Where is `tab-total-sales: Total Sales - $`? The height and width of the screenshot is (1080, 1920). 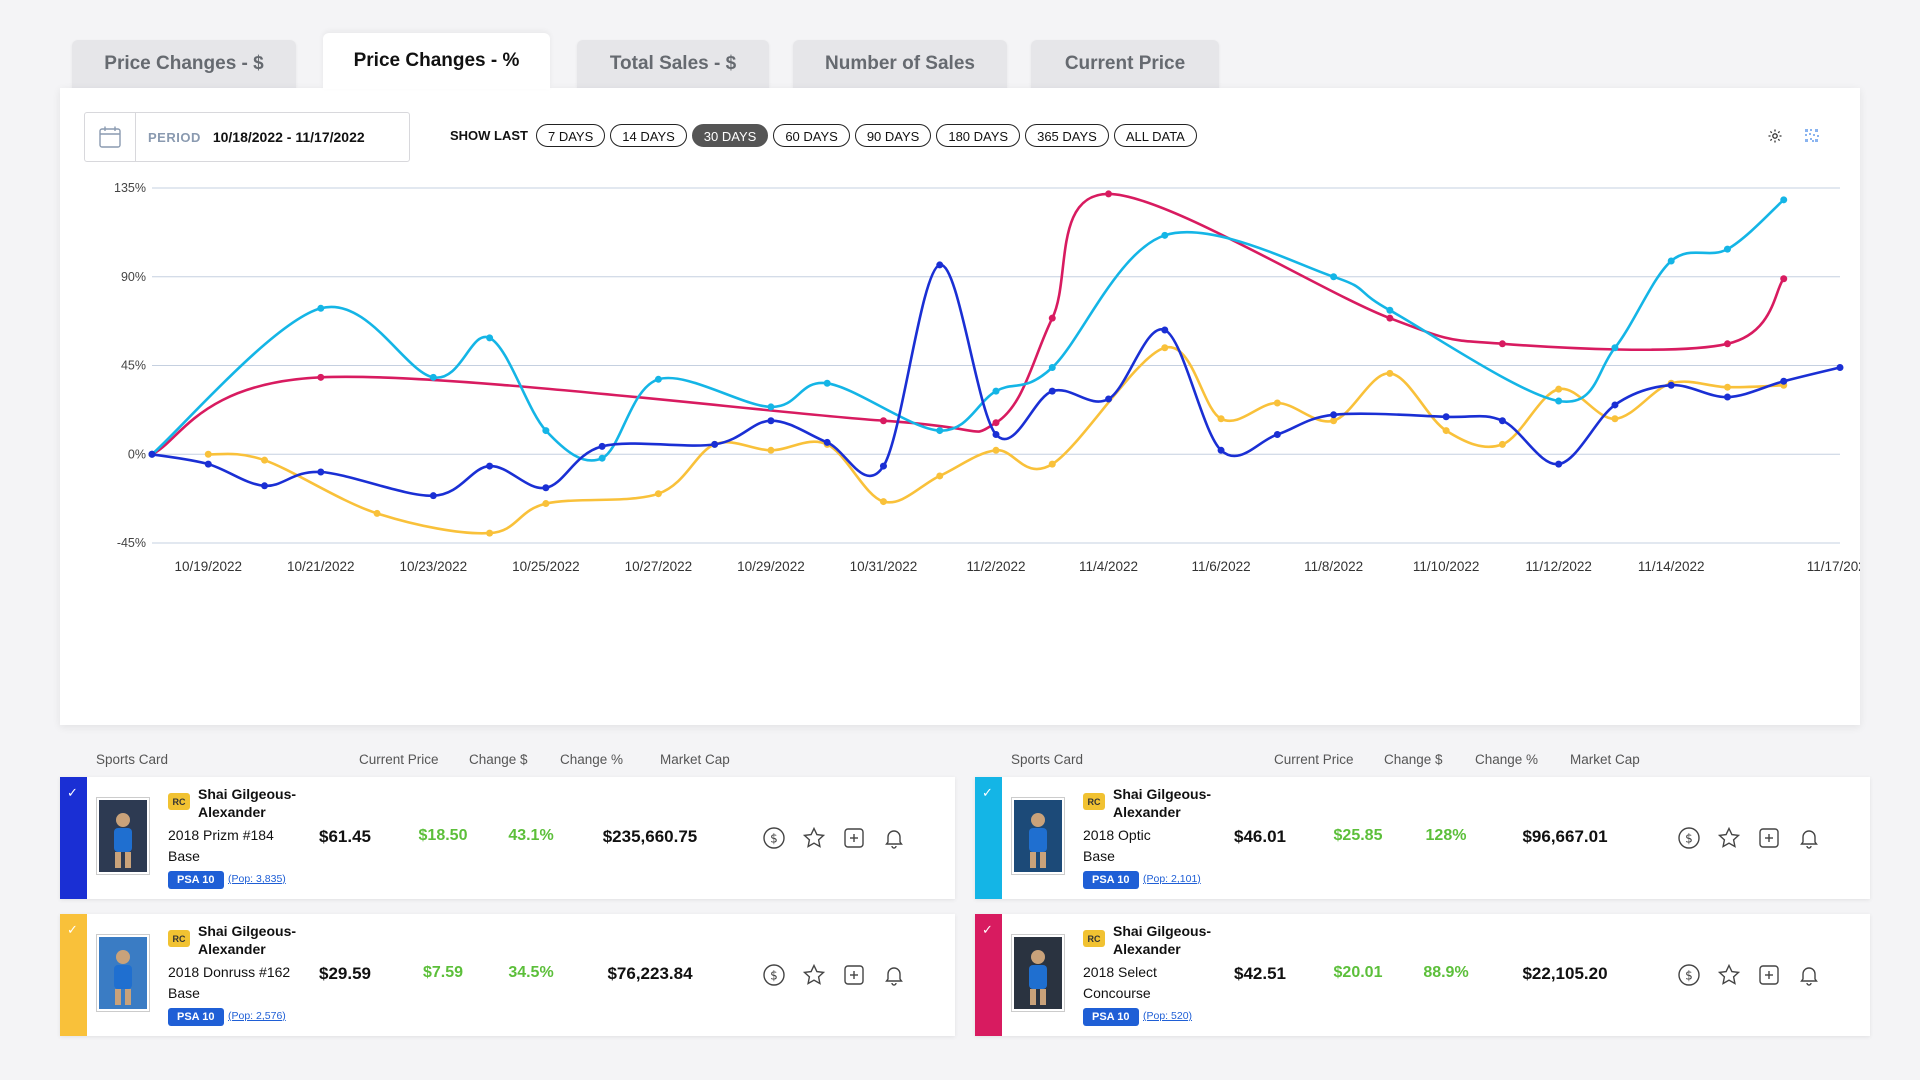
tab-total-sales: Total Sales - $ is located at coordinates (673, 64).